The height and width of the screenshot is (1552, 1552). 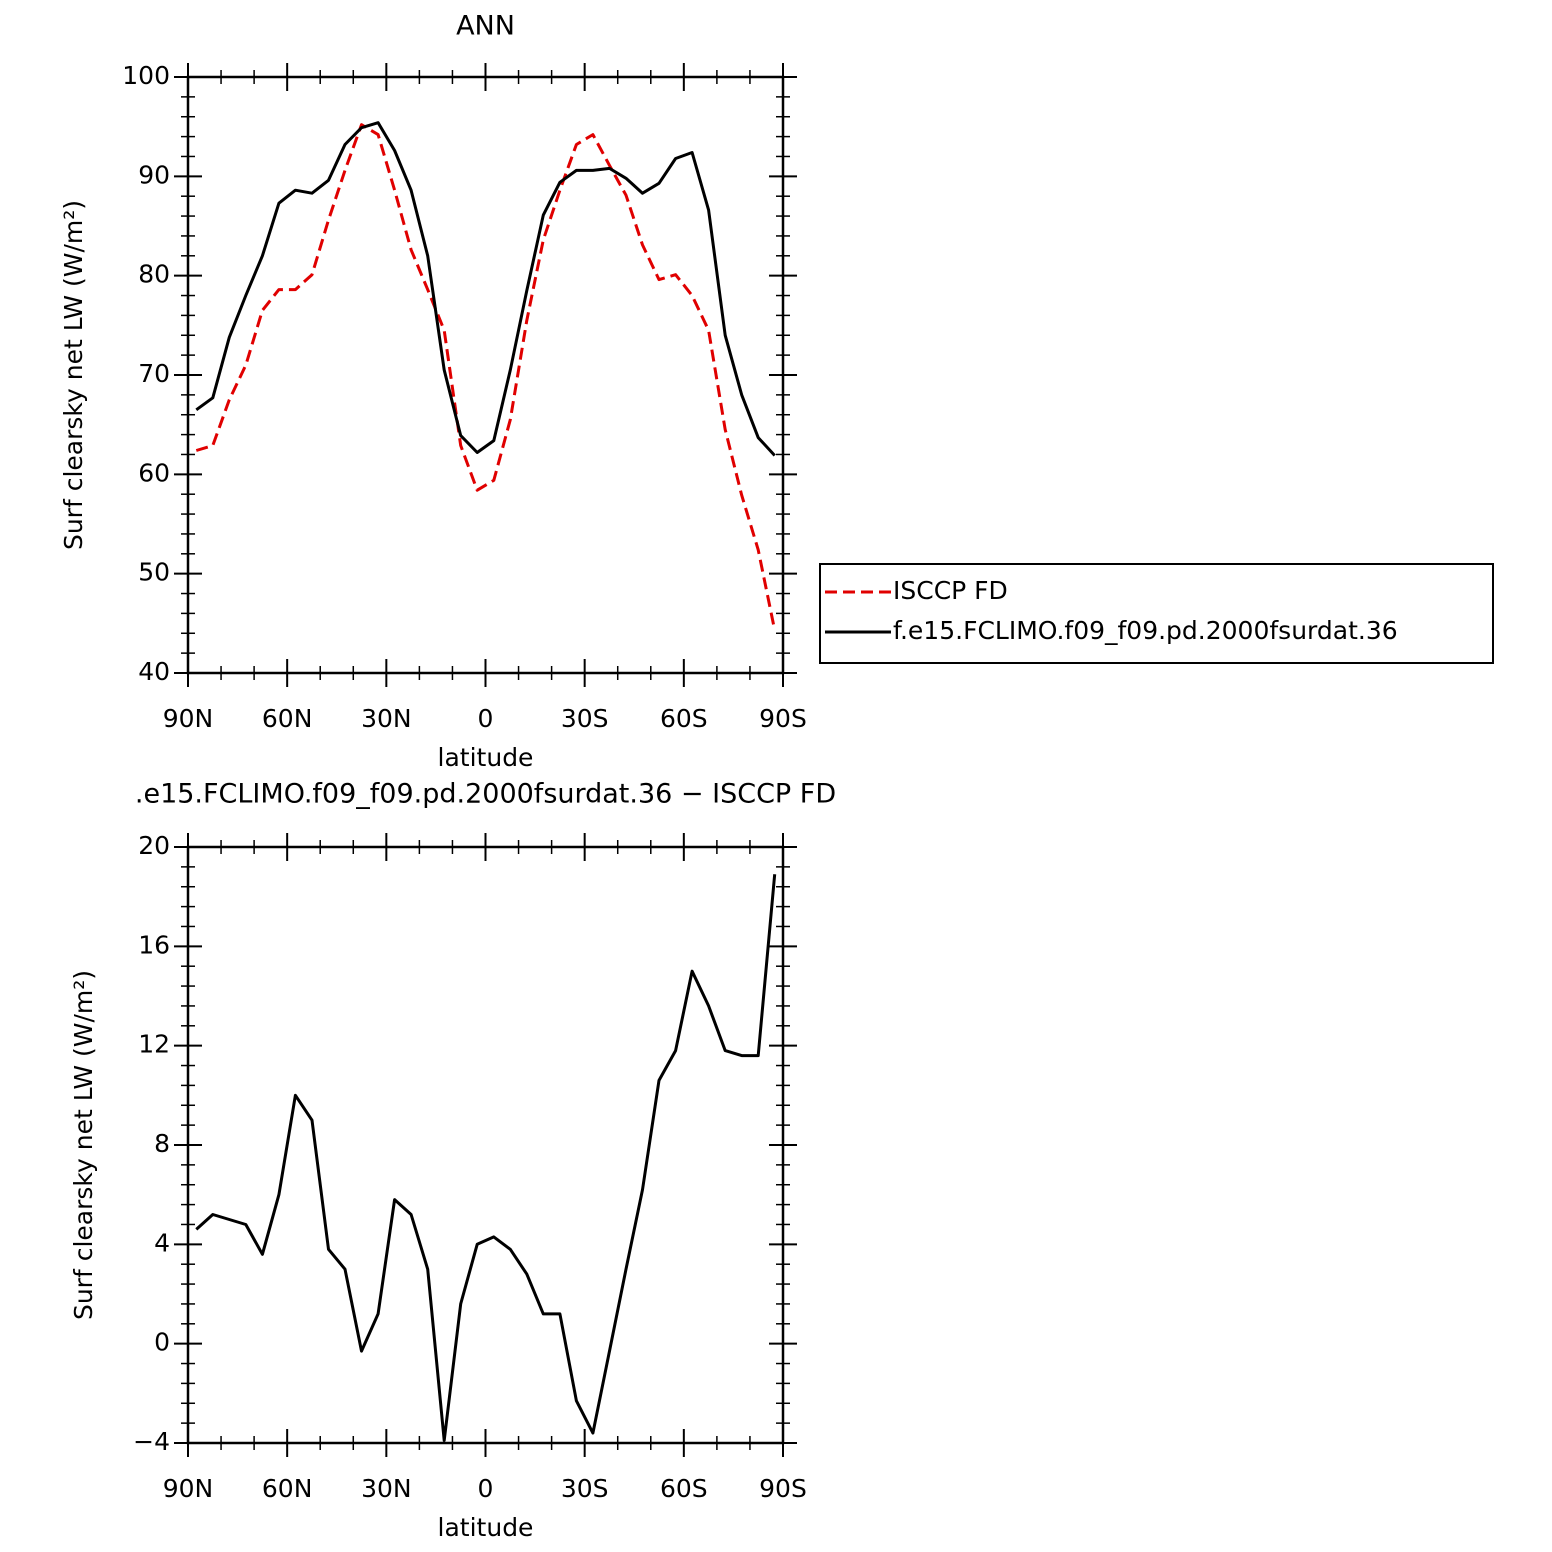 What do you see at coordinates (154, 572) in the screenshot?
I see `y-tick-label: 50` at bounding box center [154, 572].